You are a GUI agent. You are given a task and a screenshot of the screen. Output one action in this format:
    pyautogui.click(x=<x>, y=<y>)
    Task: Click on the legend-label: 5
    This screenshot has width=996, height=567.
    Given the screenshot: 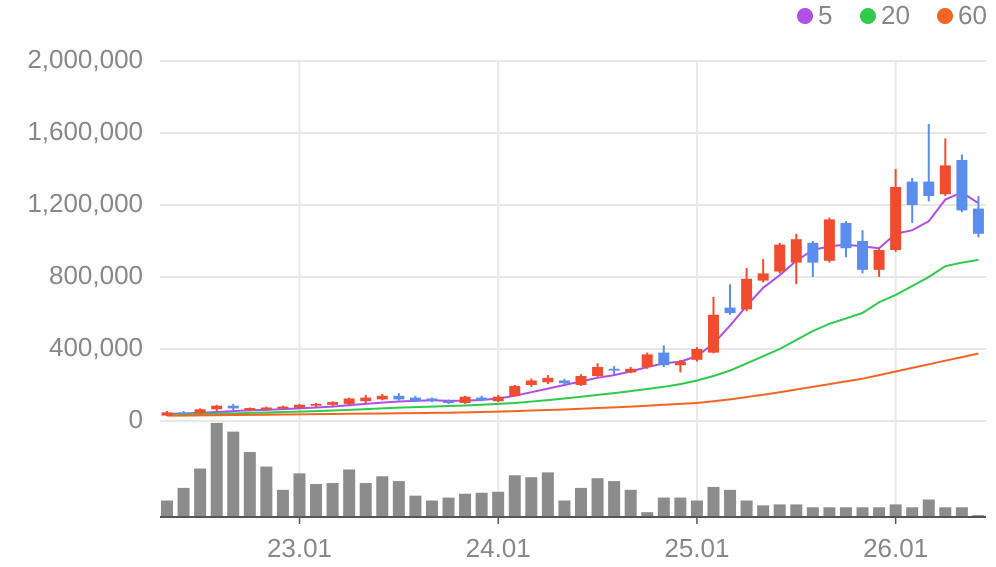 What is the action you would take?
    pyautogui.click(x=825, y=15)
    